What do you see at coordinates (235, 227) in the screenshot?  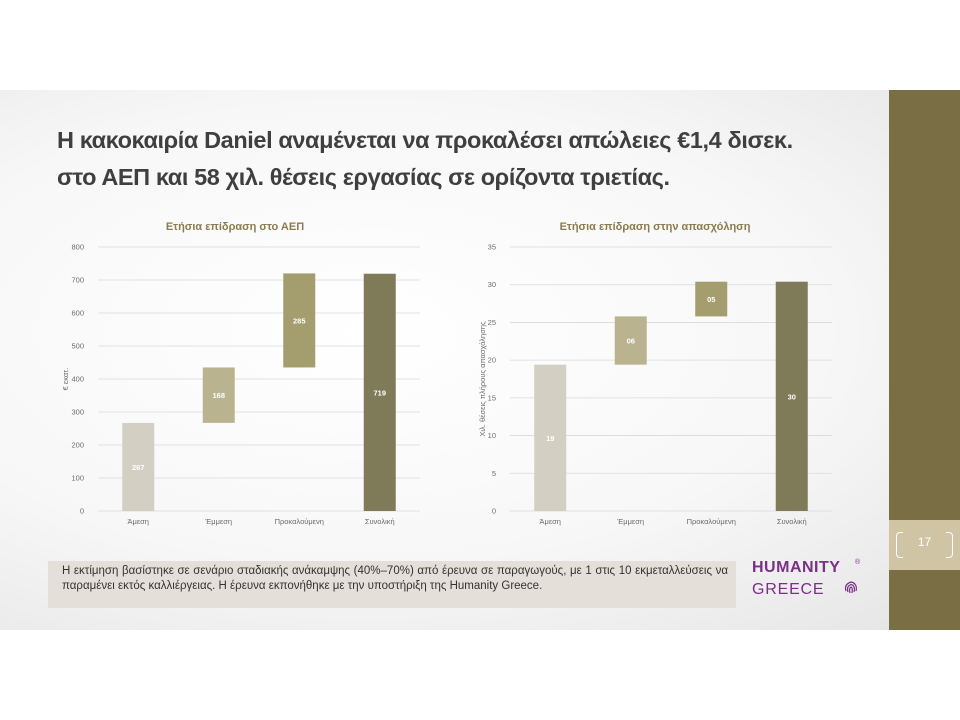 I see `gdp-chart-title: Ετήσια επίδραση στο ΑΕΠ` at bounding box center [235, 227].